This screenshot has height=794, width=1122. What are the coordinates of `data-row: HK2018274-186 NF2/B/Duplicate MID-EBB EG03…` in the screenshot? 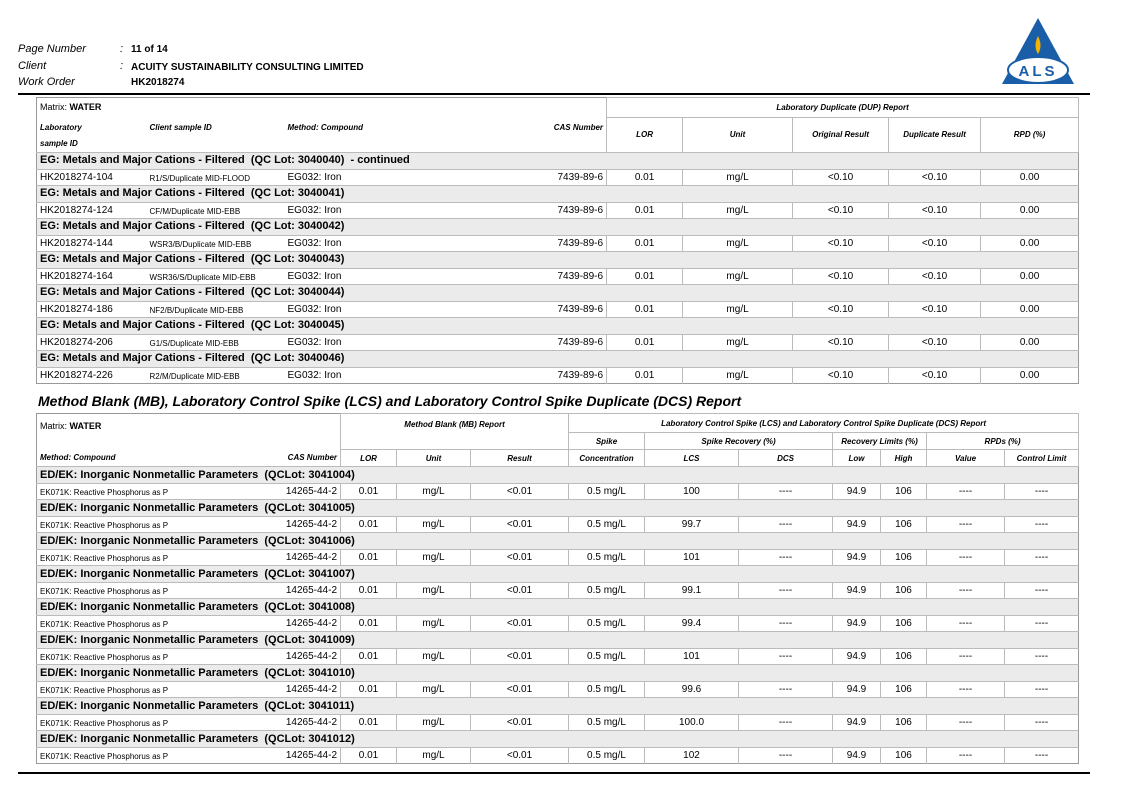 It's located at (557, 308).